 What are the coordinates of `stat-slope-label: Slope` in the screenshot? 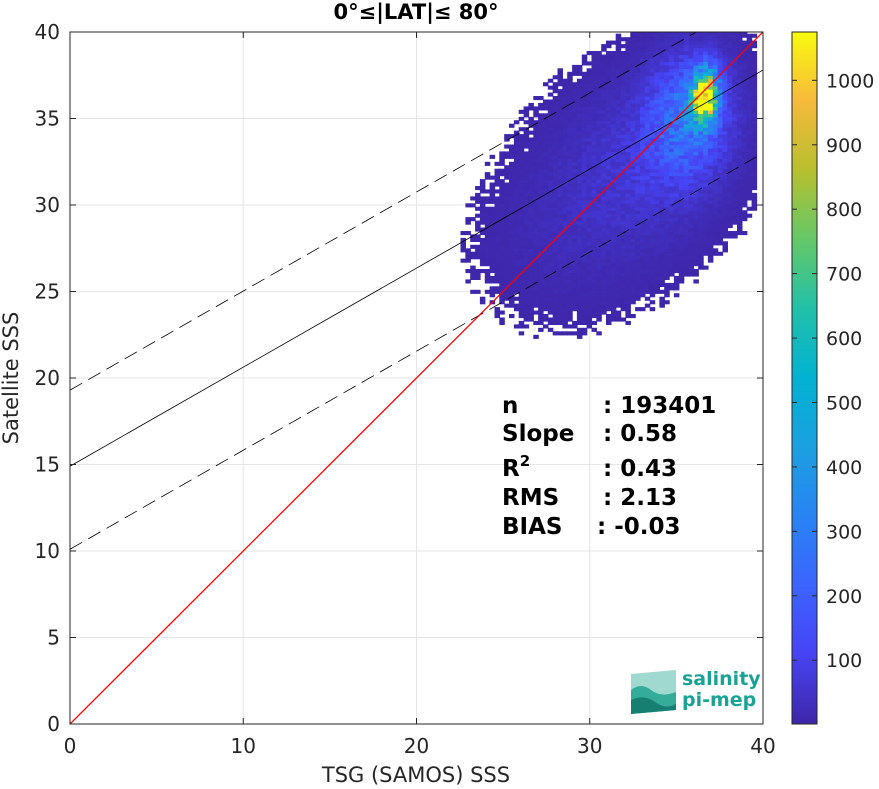 It's located at (538, 434).